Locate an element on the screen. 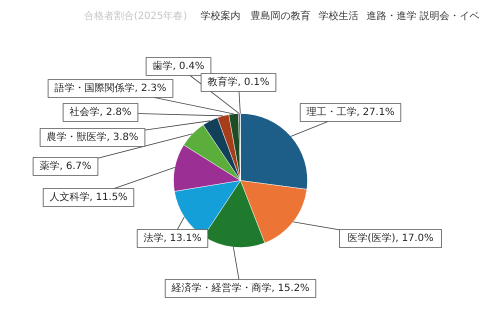 The width and height of the screenshot is (480, 320). text: 進路・進学 is located at coordinates (391, 16).